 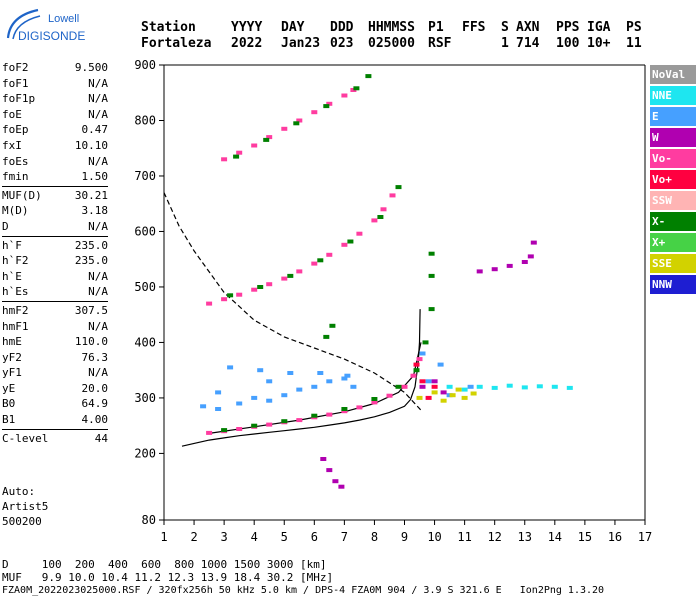 I want to click on header-value-9: 100, so click(x=568, y=43).